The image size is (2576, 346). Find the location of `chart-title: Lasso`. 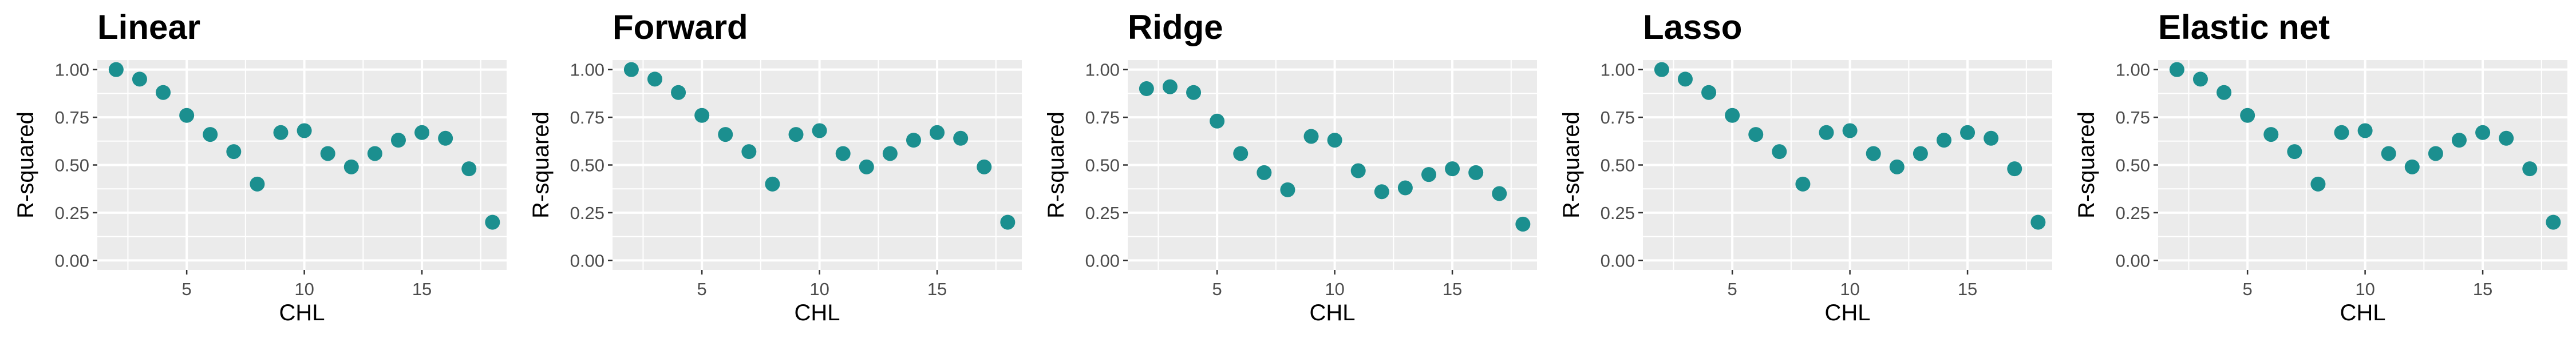

chart-title: Lasso is located at coordinates (1692, 27).